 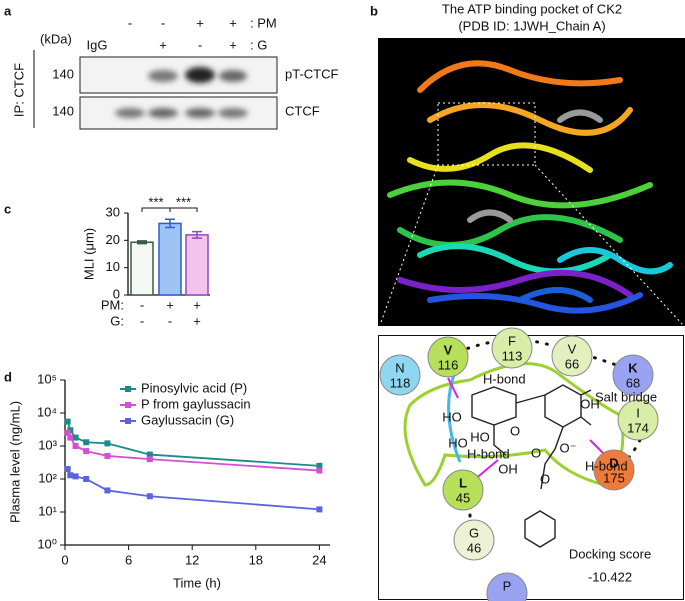 What do you see at coordinates (610, 553) in the screenshot?
I see `score-label: Docking score` at bounding box center [610, 553].